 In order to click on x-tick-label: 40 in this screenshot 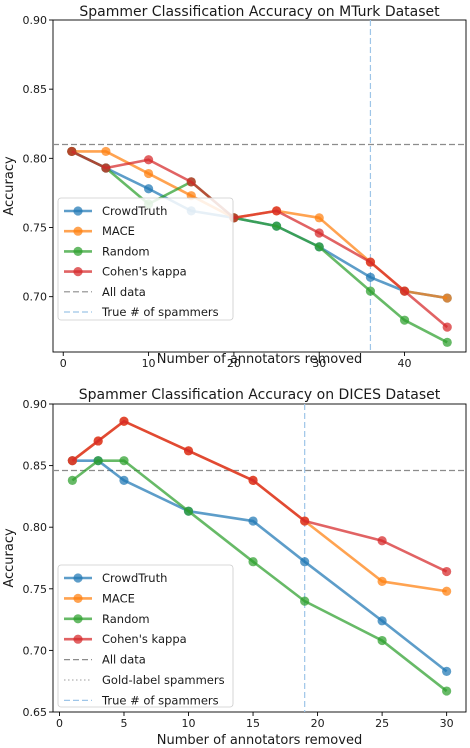, I will do `click(405, 363)`.